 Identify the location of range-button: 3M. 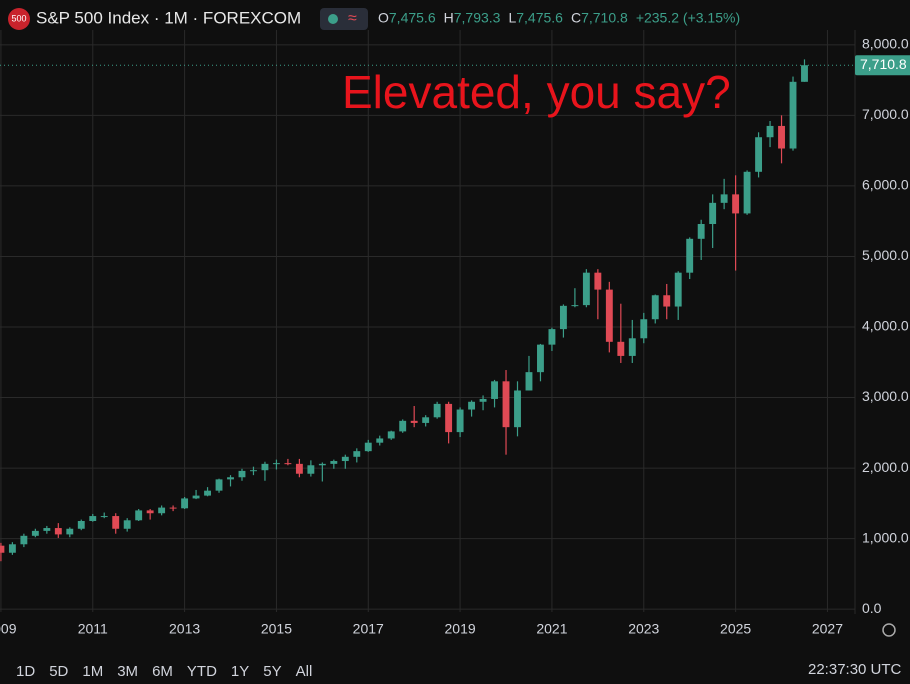
(127, 671).